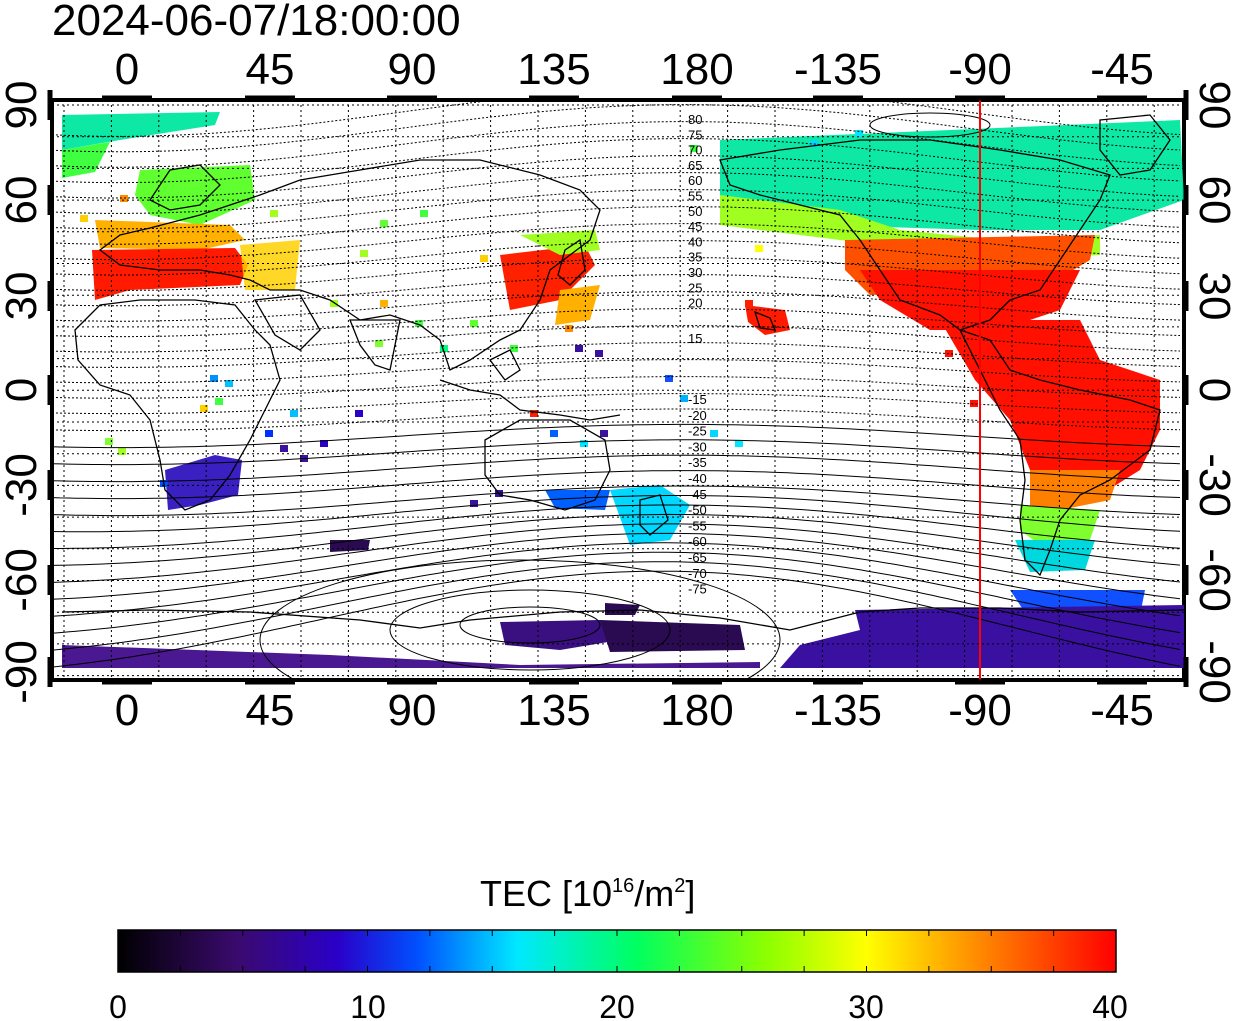 The image size is (1235, 1021). Describe the element at coordinates (1110, 1005) in the screenshot. I see `colorbar-tick-label: 40` at that location.